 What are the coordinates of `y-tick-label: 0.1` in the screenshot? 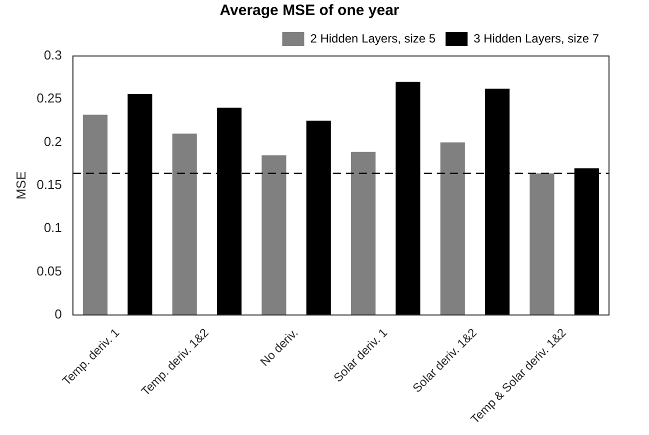 It's located at (53, 228).